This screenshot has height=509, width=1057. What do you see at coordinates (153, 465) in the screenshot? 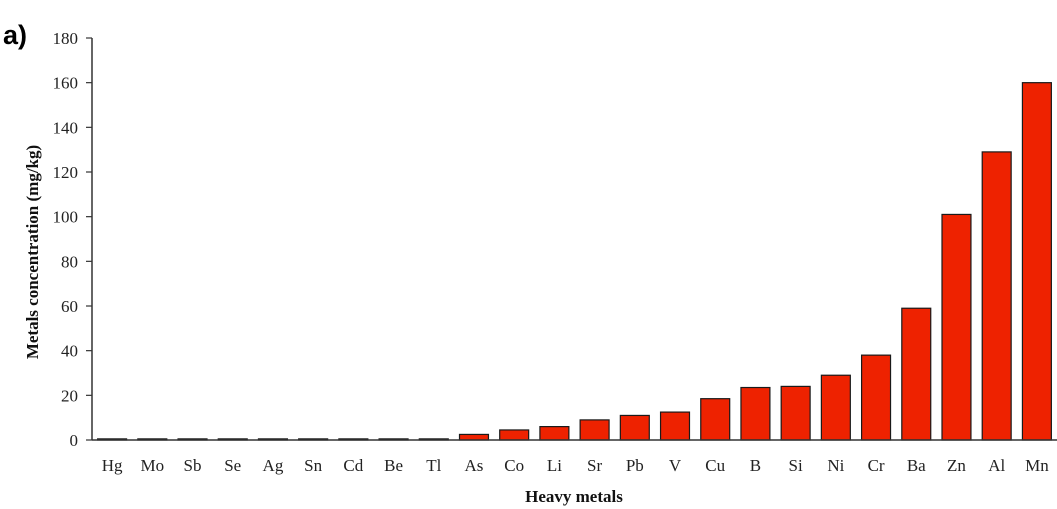
I see `x-tick-label: Mo` at bounding box center [153, 465].